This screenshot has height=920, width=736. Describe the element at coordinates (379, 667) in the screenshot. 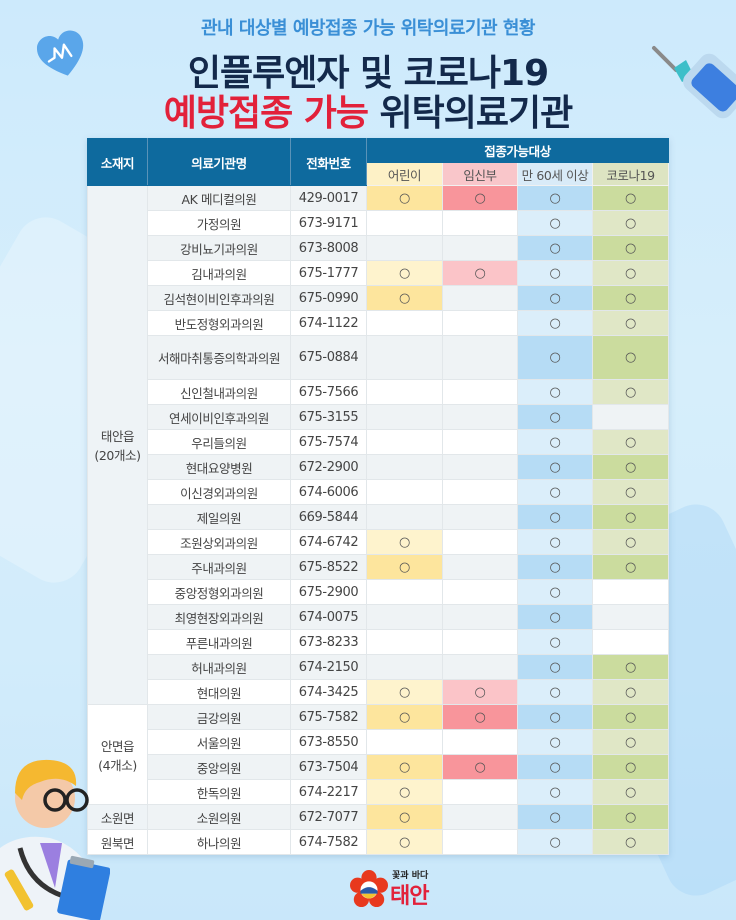

I see `table-row: 허내과의원 674-2150 ○ ○` at that location.